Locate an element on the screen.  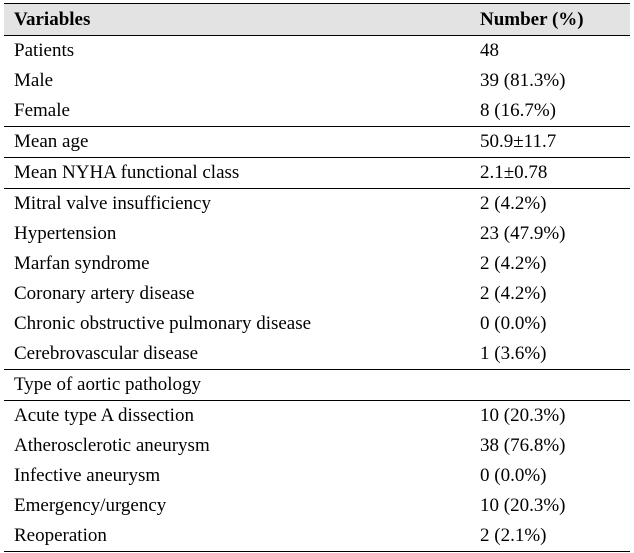
row-label: Mean NYHA functional class is located at coordinates (127, 172).